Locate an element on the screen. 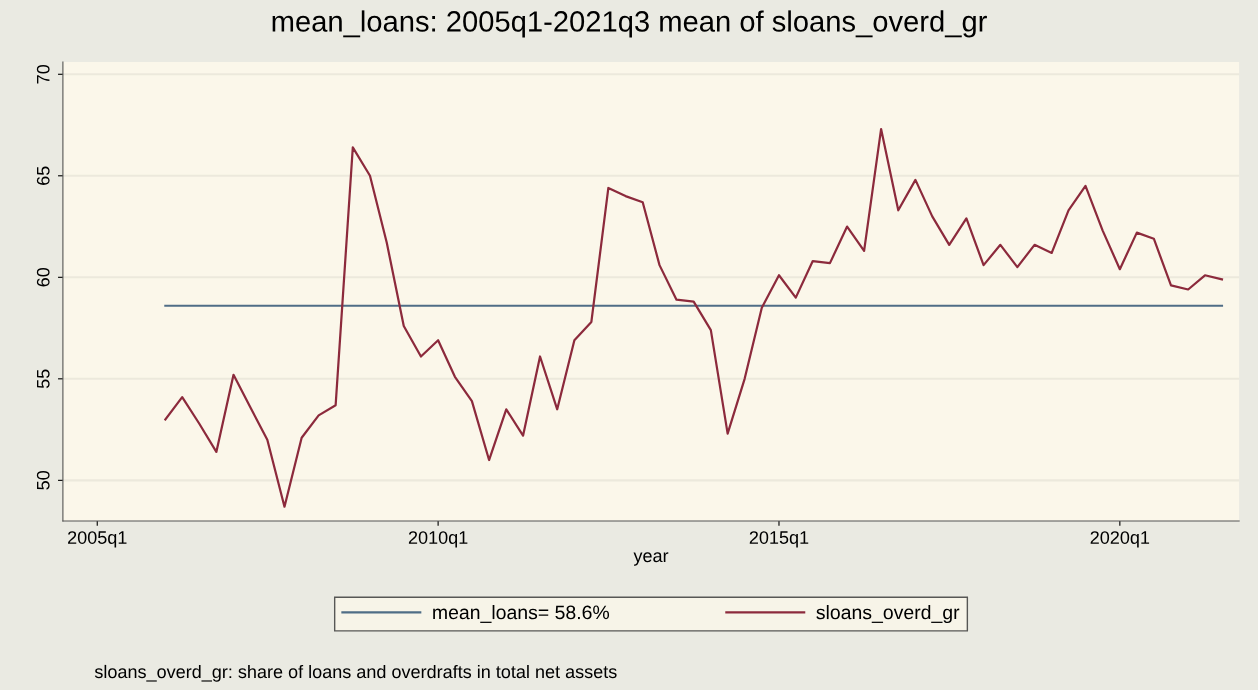  x-tick-label: 2020q1 is located at coordinates (1120, 539).